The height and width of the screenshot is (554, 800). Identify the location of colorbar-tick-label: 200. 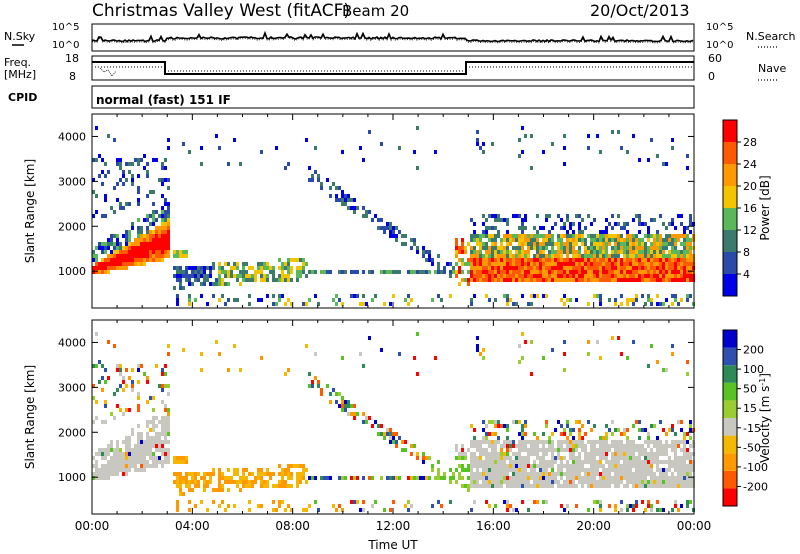
(753, 350).